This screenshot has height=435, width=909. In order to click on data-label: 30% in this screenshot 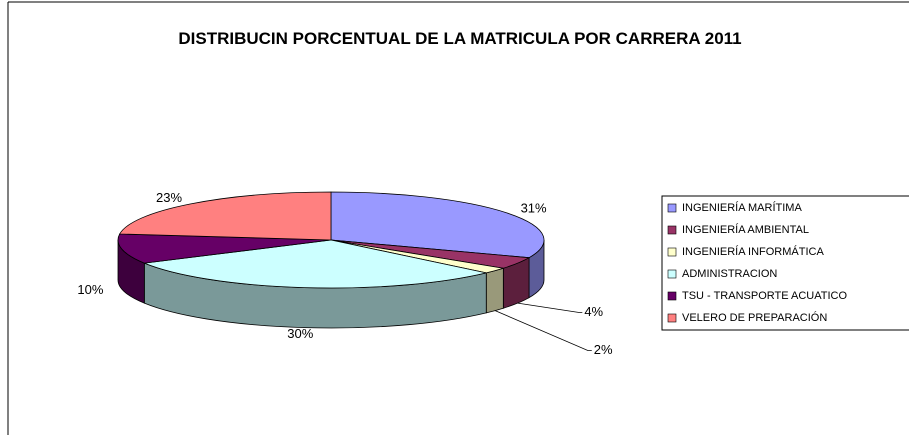, I will do `click(300, 333)`.